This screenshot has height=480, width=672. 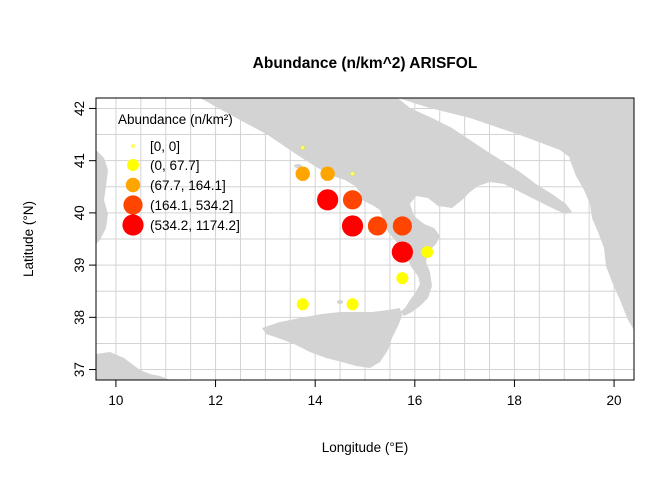 I want to click on land-island-capri, so click(x=298, y=166).